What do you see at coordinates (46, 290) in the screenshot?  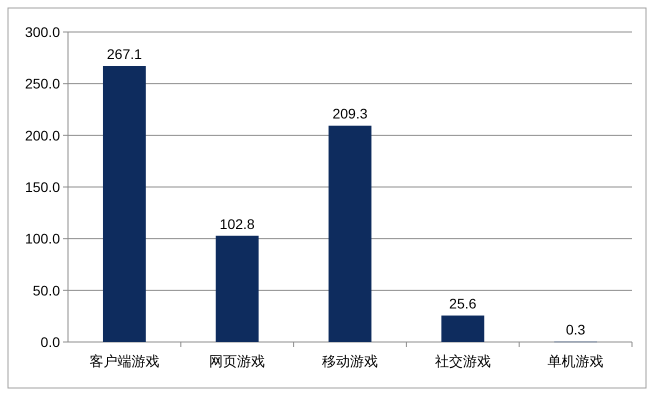 I see `y-tick-label: 50.0` at bounding box center [46, 290].